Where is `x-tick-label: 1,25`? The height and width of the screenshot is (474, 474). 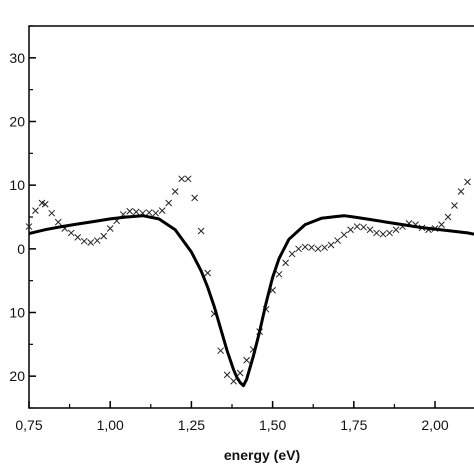
x-tick-label: 1,25 is located at coordinates (191, 425).